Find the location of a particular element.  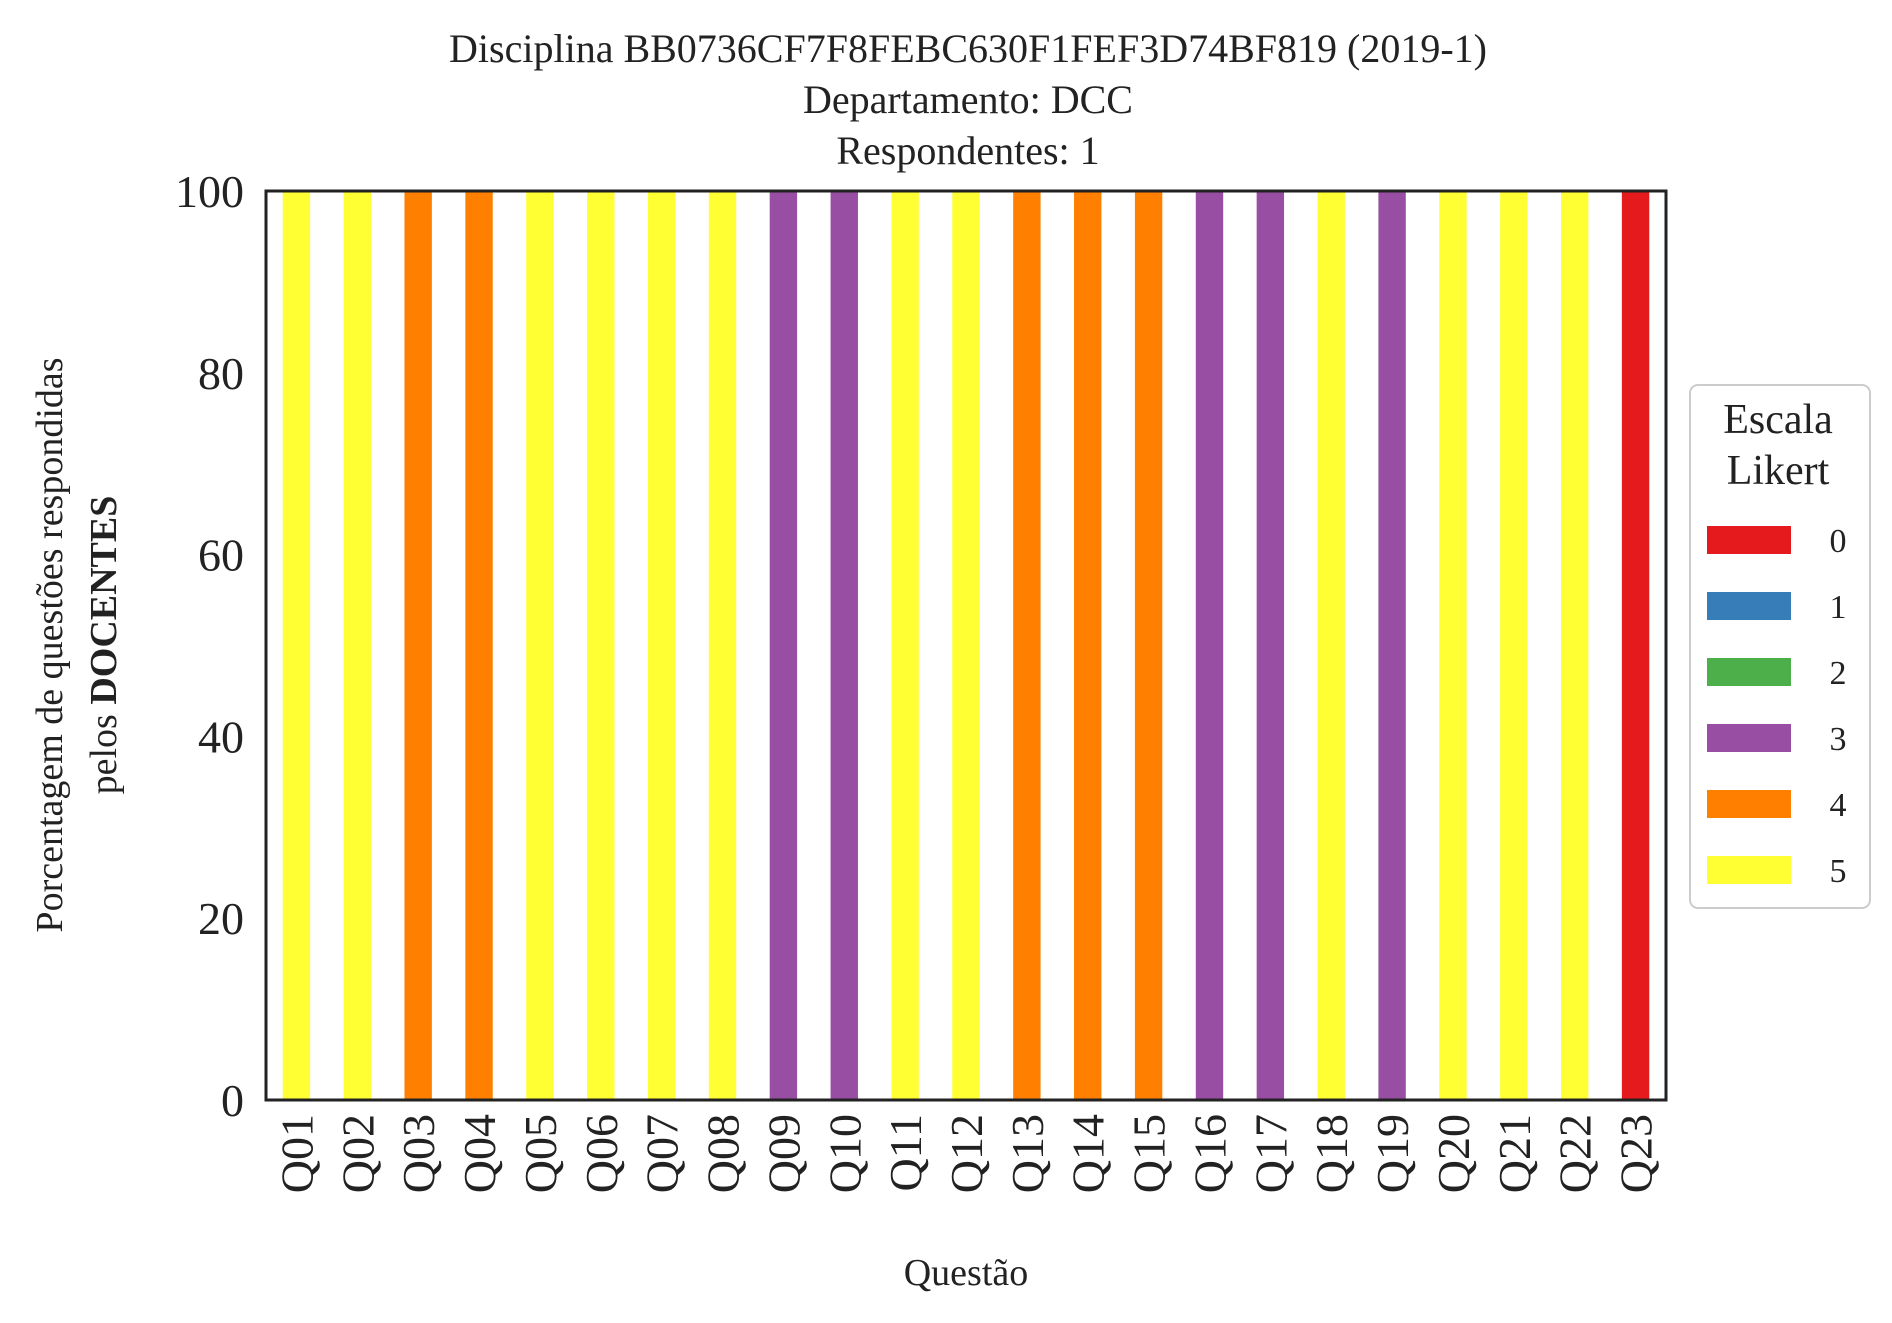

legend: Escala Likert 0 1 2 3 4 5 is located at coordinates (1780, 646).